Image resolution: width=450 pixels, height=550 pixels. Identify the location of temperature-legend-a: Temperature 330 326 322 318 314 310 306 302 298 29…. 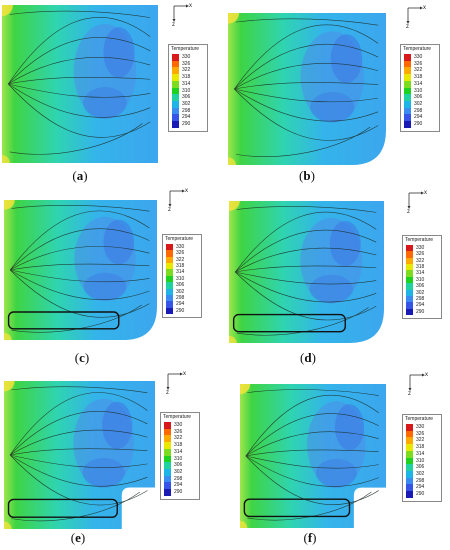
(188, 88).